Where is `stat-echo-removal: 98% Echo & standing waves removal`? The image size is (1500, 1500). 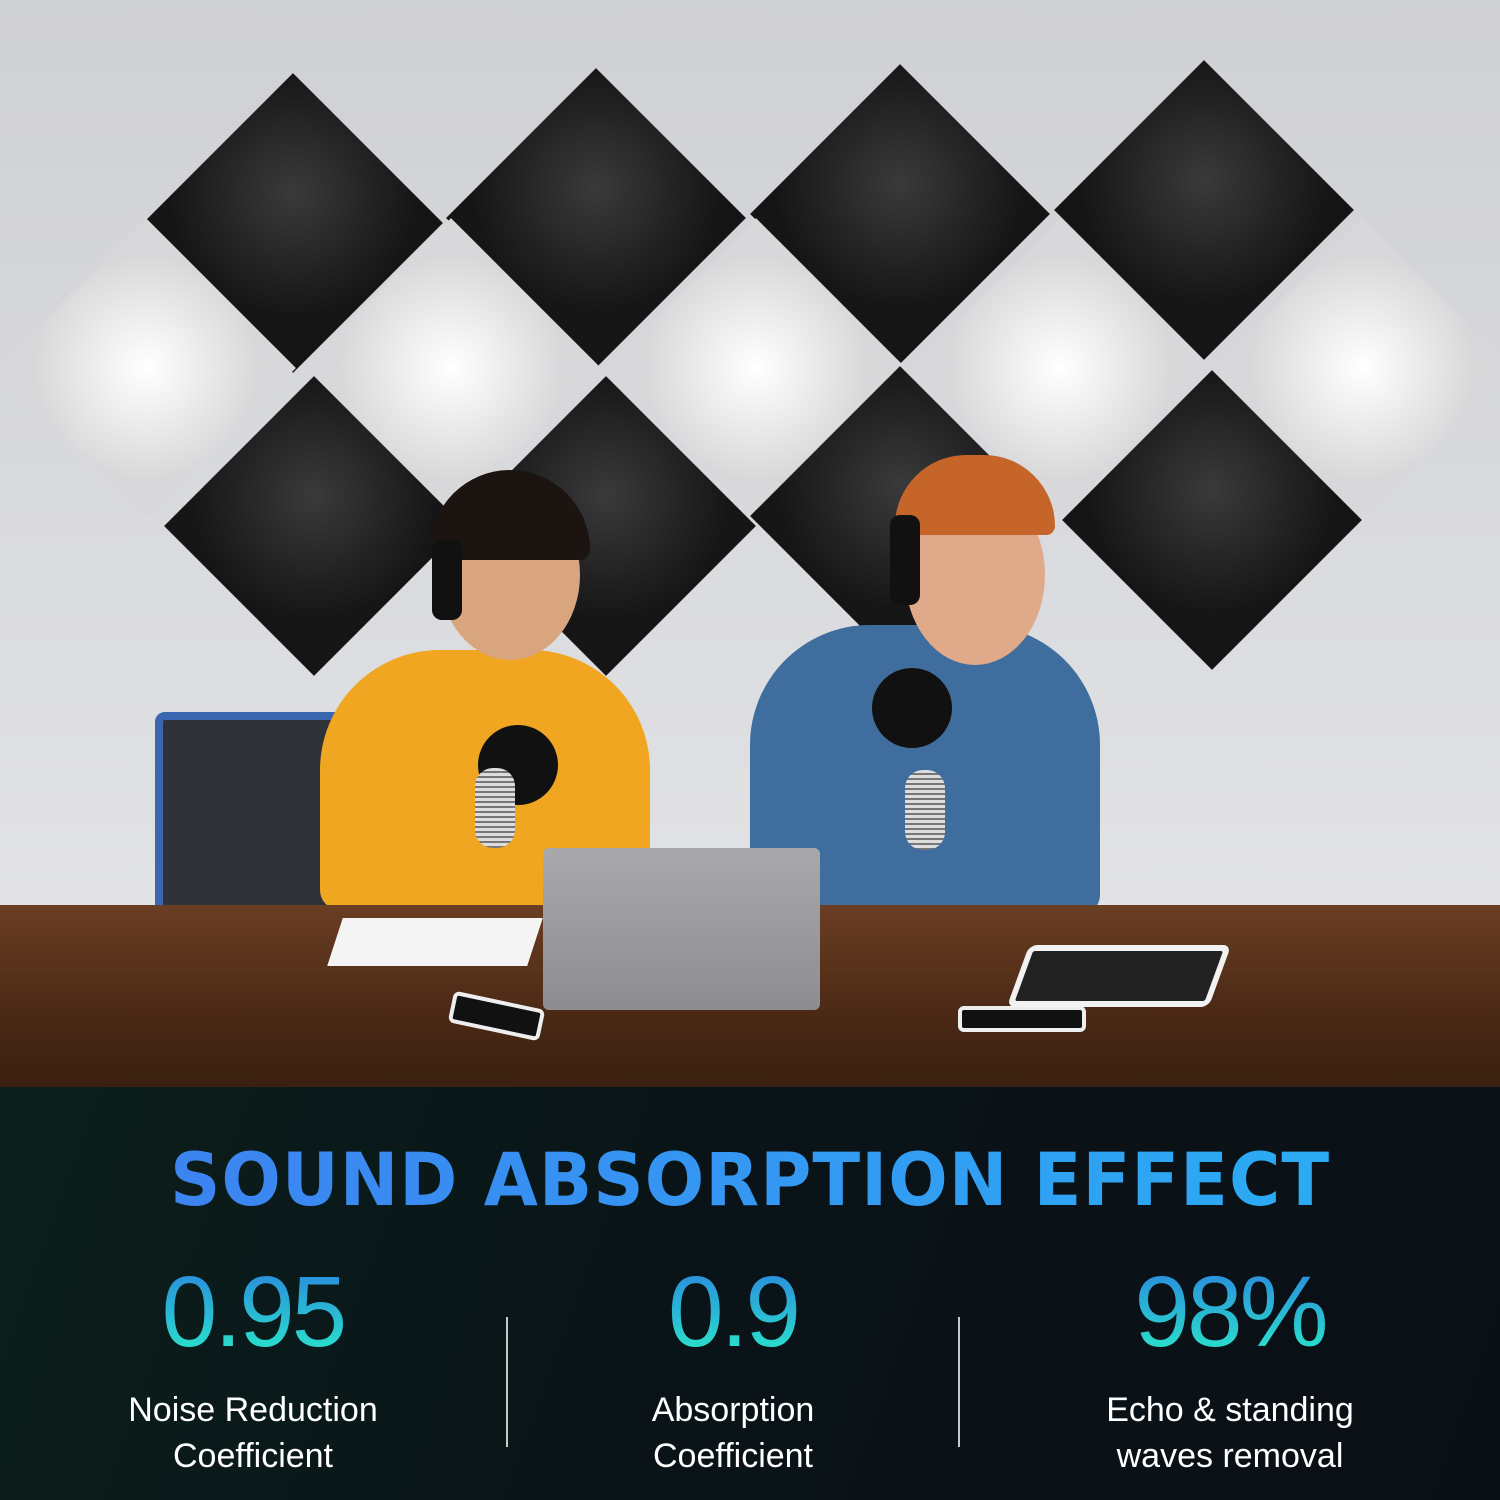
stat-echo-removal: 98% Echo & standing waves removal is located at coordinates (1230, 1368).